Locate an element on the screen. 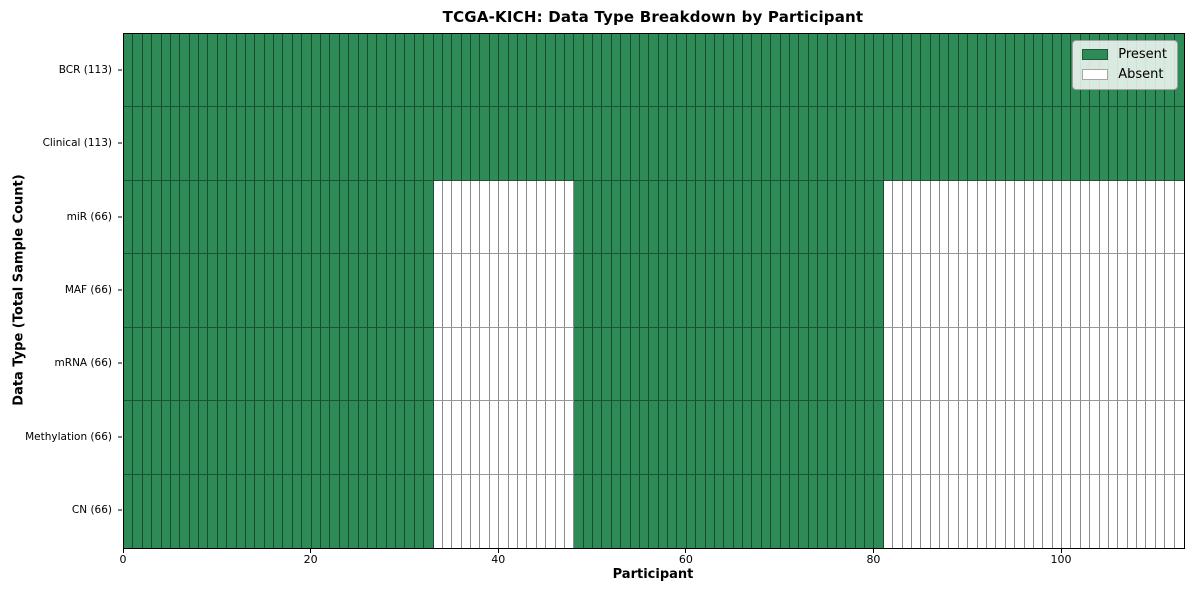  x-tick-mark is located at coordinates (498, 550).